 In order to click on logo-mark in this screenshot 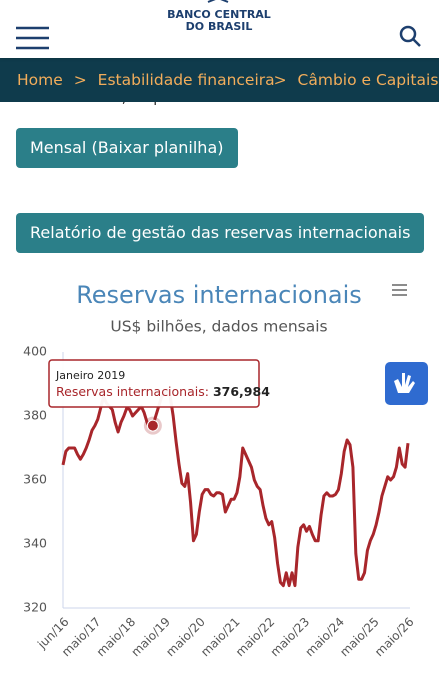, I will do `click(218, 1)`.